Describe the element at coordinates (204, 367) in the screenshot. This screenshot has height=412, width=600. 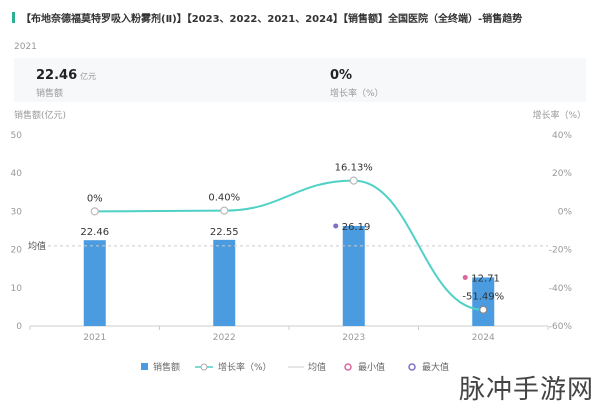
I see `legend-growth-marker` at that location.